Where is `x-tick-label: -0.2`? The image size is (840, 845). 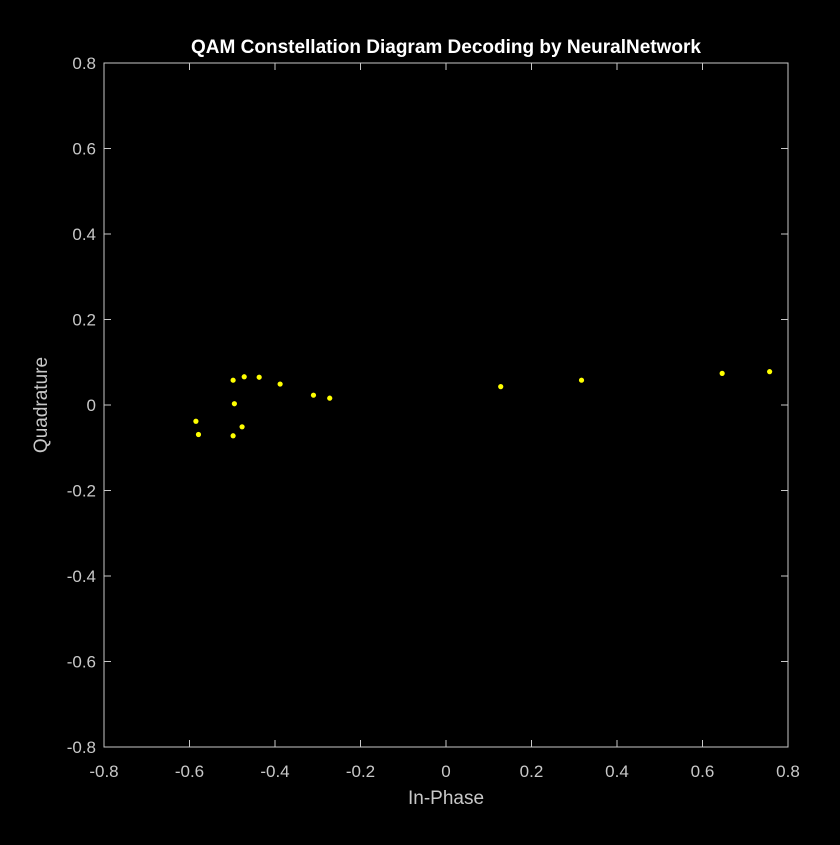
x-tick-label: -0.2 is located at coordinates (360, 771).